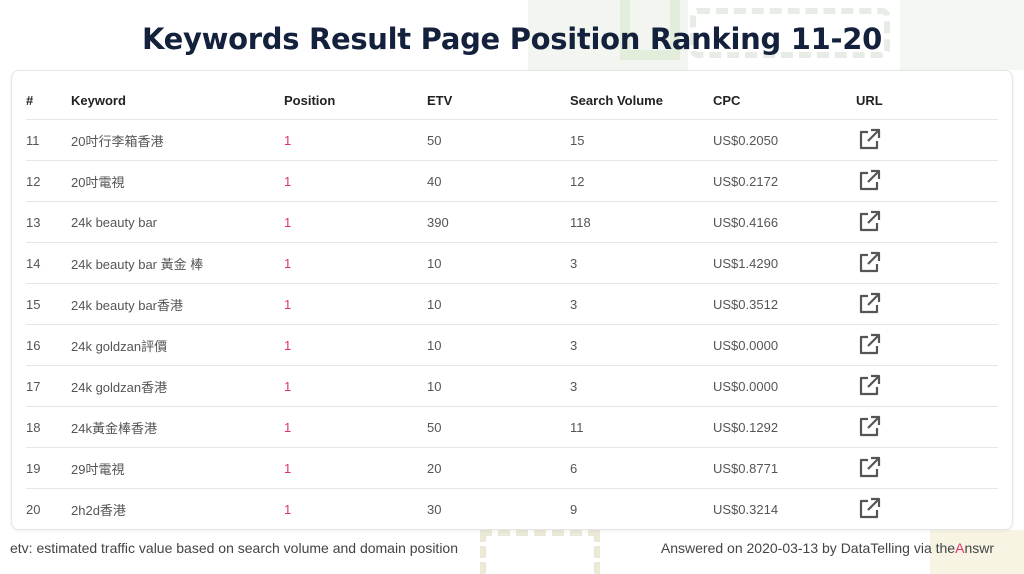 This screenshot has height=574, width=1024. Describe the element at coordinates (48, 100) in the screenshot. I see `header-num: #` at that location.